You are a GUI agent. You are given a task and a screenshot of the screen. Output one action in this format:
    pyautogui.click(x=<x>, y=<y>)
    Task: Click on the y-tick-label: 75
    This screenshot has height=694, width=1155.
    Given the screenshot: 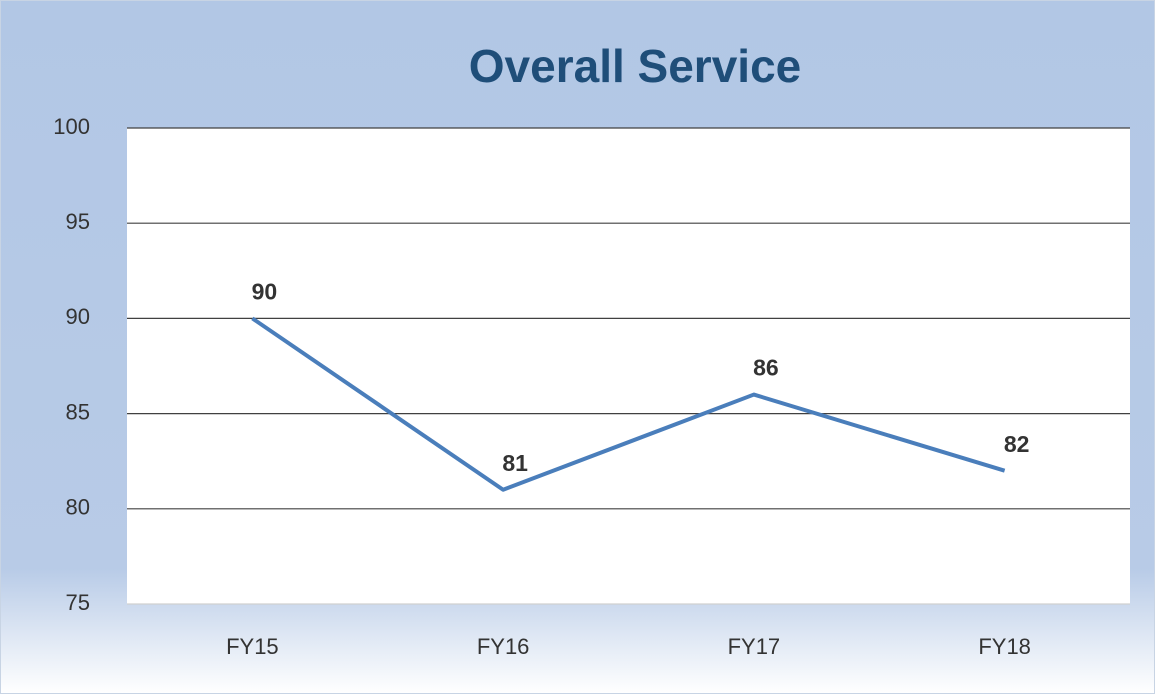 What is the action you would take?
    pyautogui.click(x=78, y=602)
    